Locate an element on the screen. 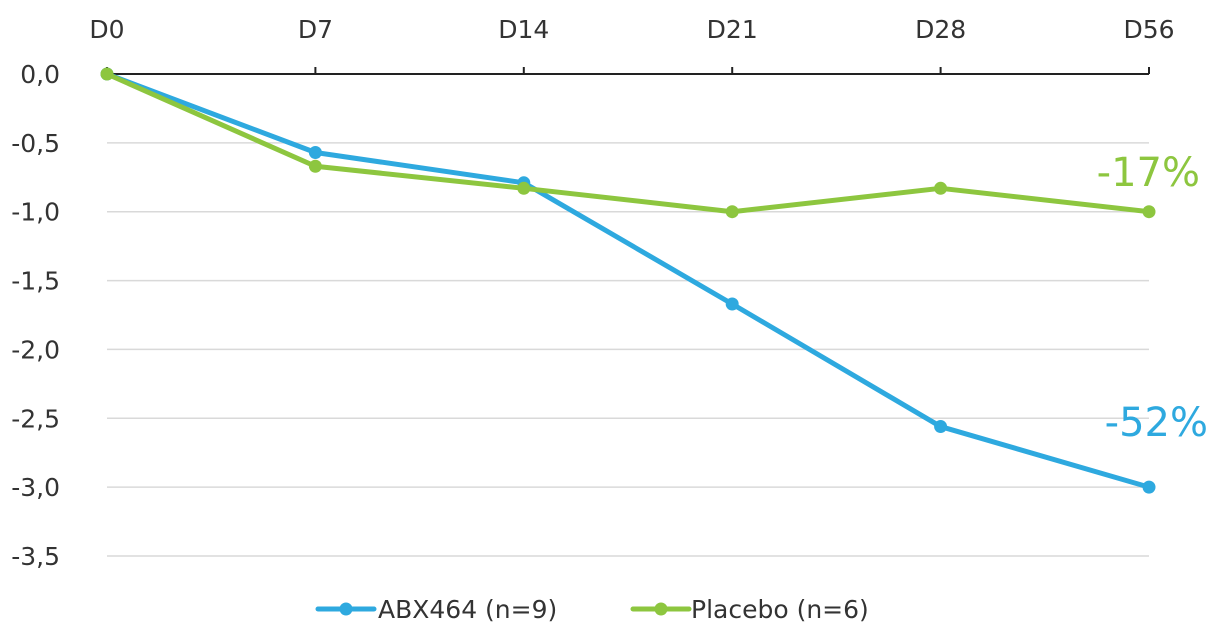 The height and width of the screenshot is (628, 1214). legend-label: Placebo (n=6) is located at coordinates (780, 609).